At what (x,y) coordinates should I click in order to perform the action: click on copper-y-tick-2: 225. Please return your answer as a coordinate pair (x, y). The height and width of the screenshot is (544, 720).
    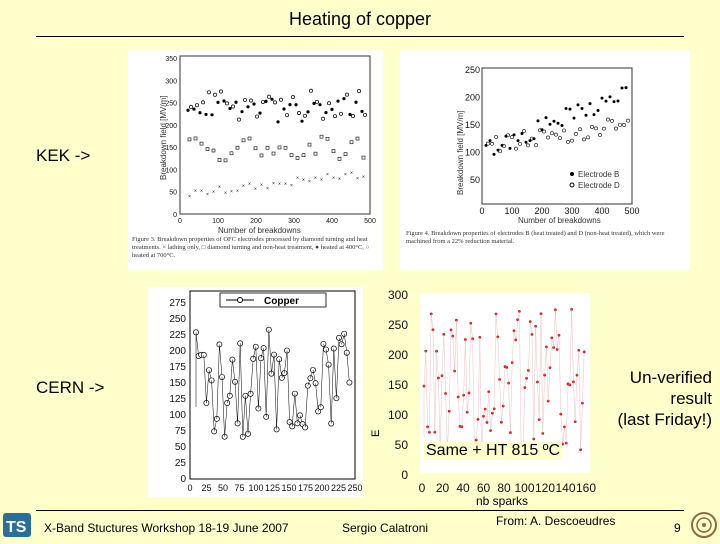
    Looking at the image, I should click on (177, 335).